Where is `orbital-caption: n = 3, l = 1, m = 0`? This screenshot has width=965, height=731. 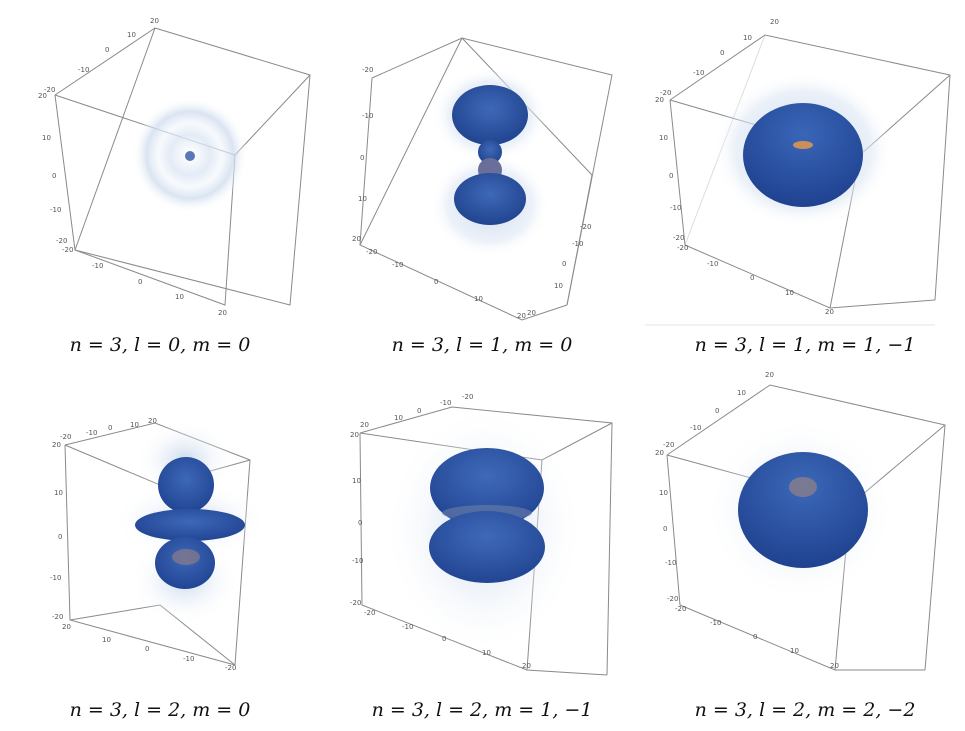 orbital-caption: n = 3, l = 1, m = 0 is located at coordinates (482, 345).